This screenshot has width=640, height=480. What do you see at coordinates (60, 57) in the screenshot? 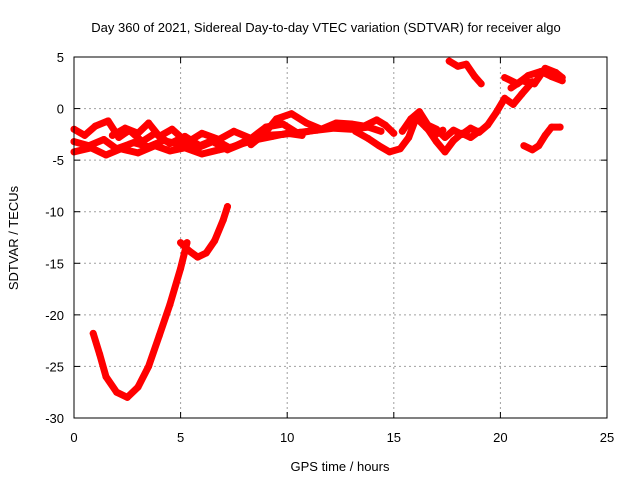
I see `y-tick-label: 5` at bounding box center [60, 57].